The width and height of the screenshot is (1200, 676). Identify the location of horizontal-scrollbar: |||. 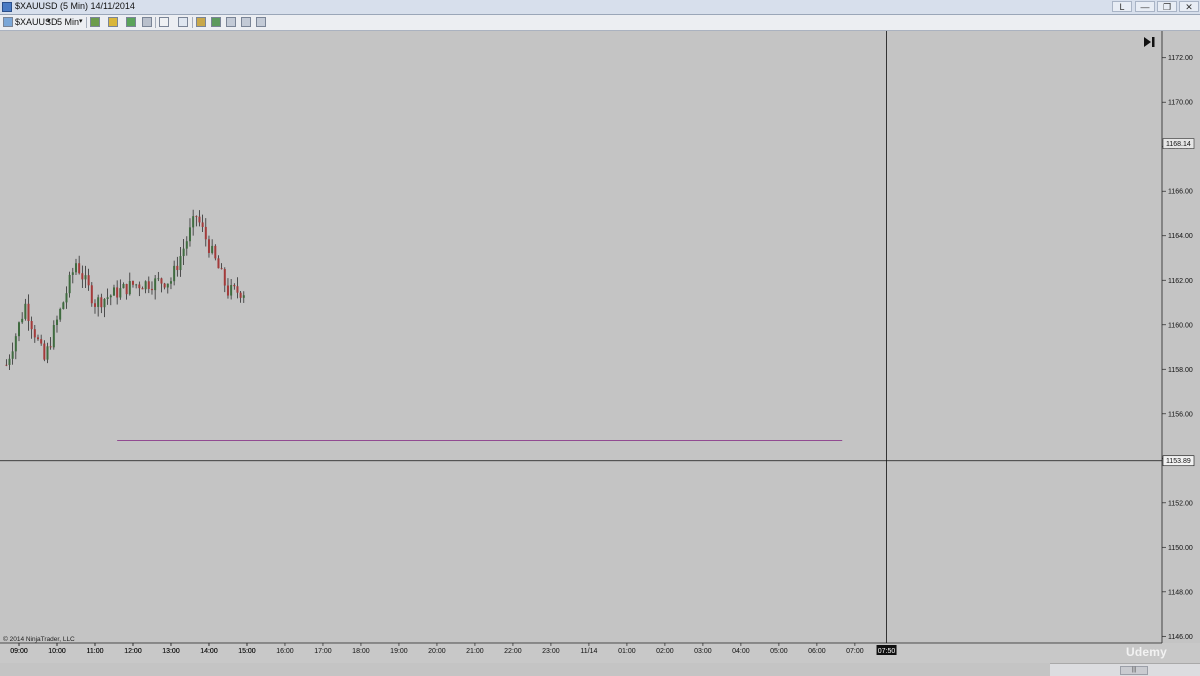
(1125, 669).